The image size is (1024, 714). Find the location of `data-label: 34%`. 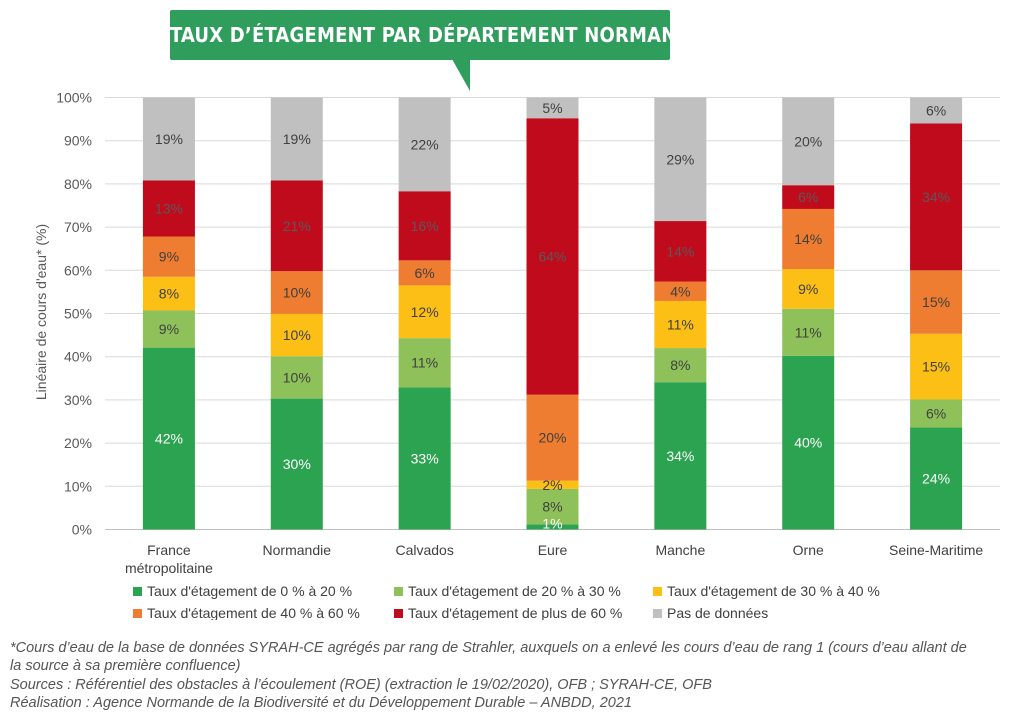

data-label: 34% is located at coordinates (936, 197).